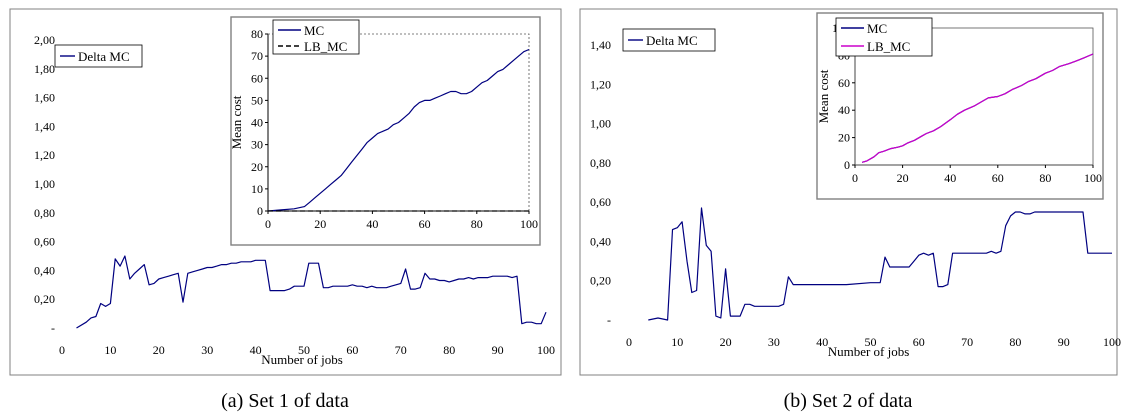  I want to click on panel-a-caption: (a) Set 1 of data, so click(285, 401).